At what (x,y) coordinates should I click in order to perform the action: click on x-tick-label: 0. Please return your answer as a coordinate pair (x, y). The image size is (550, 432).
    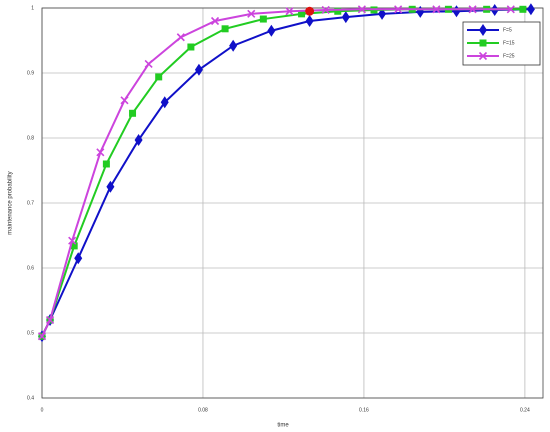
    Looking at the image, I should click on (42, 410).